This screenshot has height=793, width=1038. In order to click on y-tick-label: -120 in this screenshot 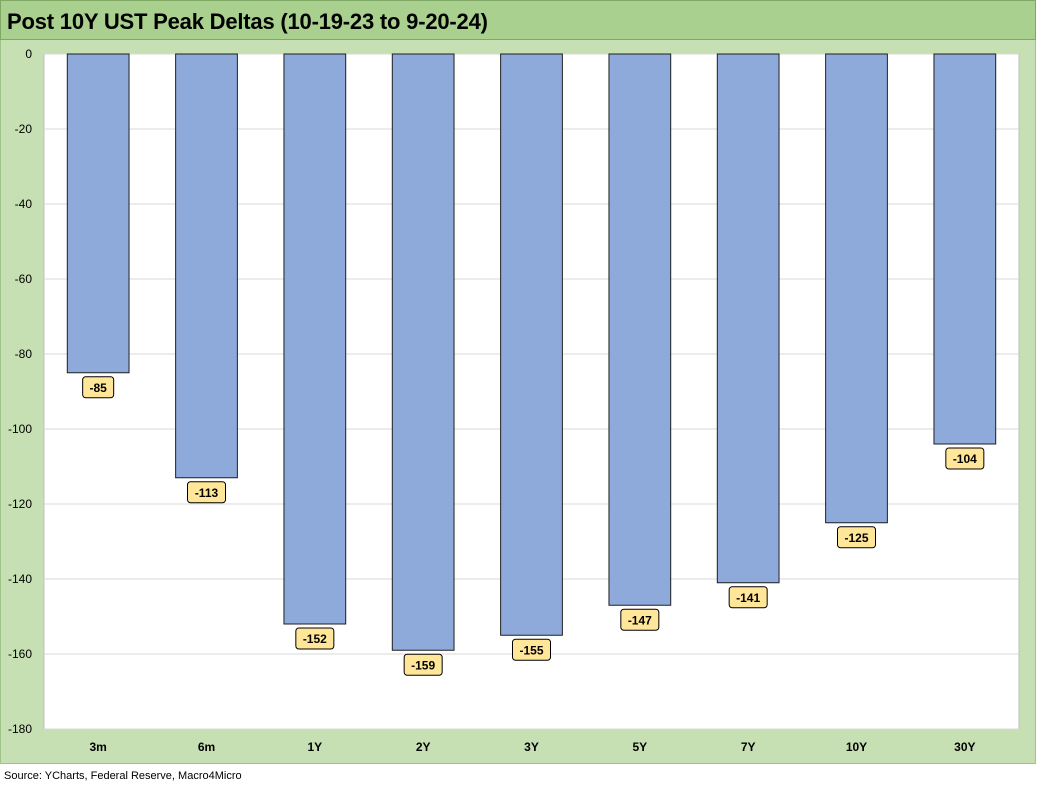, I will do `click(20, 504)`.